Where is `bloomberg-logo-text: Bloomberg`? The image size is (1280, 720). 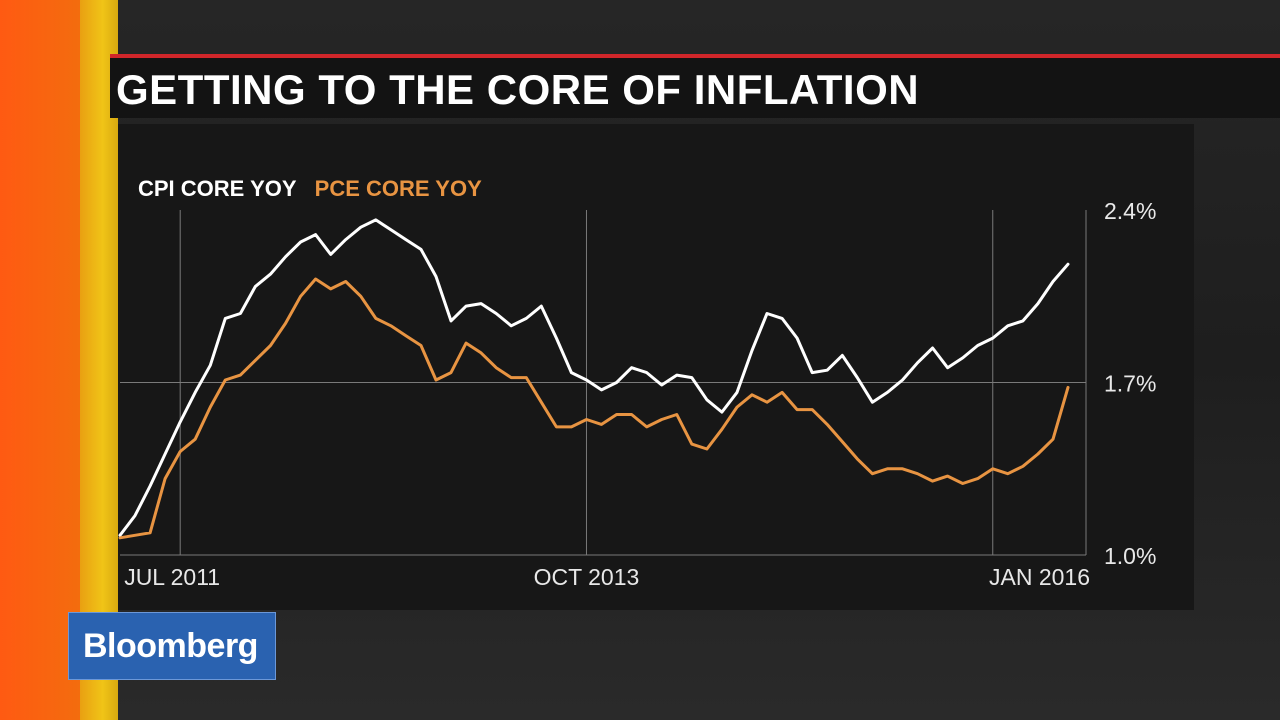 bloomberg-logo-text: Bloomberg is located at coordinates (170, 646).